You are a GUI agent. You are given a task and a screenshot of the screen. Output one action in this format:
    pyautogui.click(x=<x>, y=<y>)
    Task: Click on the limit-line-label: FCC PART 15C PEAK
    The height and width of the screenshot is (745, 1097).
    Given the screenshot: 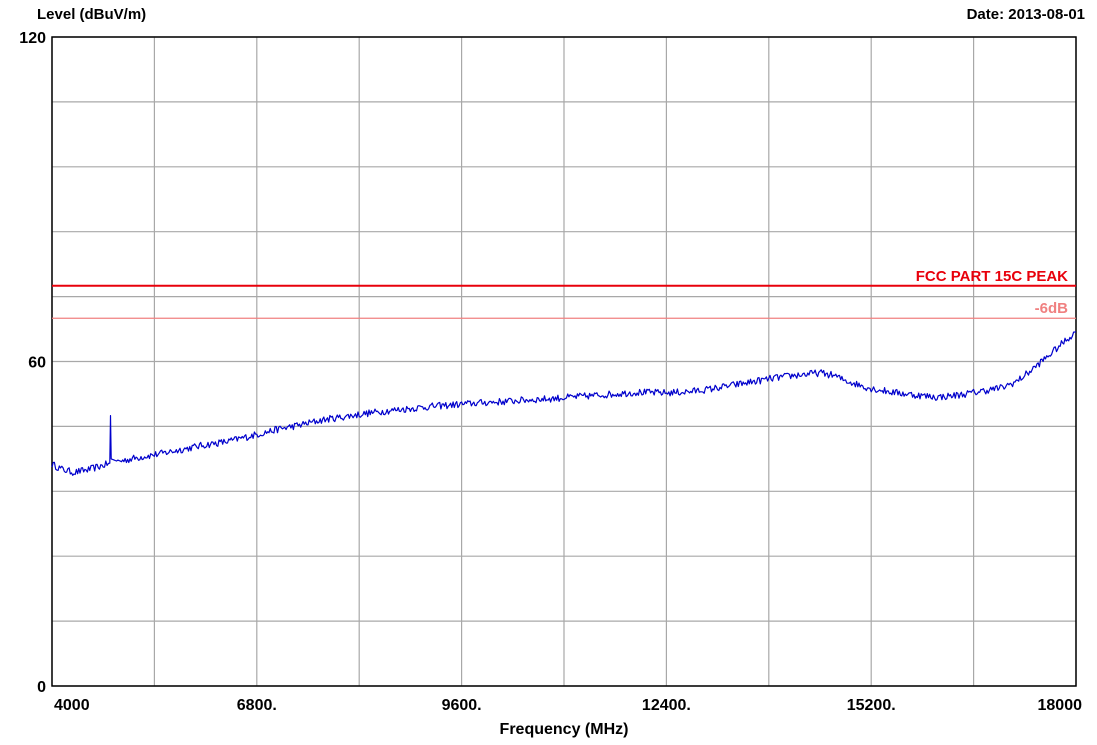 What is the action you would take?
    pyautogui.click(x=992, y=276)
    